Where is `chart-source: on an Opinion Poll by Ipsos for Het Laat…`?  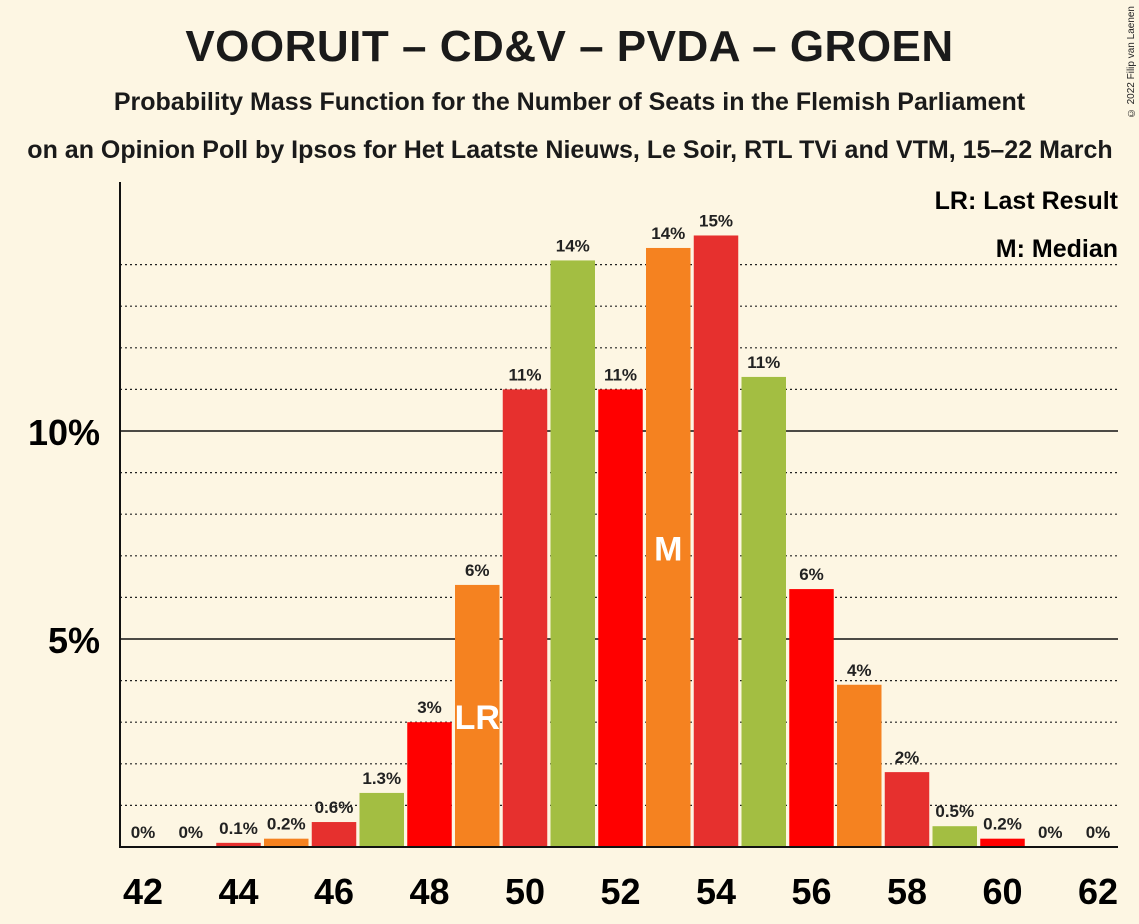
chart-source: on an Opinion Poll by Ipsos for Het Laat… is located at coordinates (570, 150).